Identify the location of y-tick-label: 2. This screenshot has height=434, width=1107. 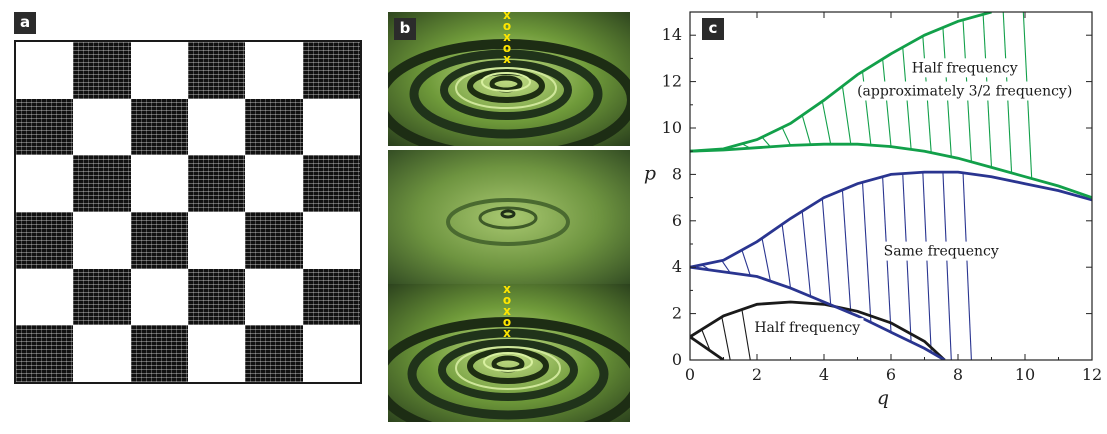
(677, 313).